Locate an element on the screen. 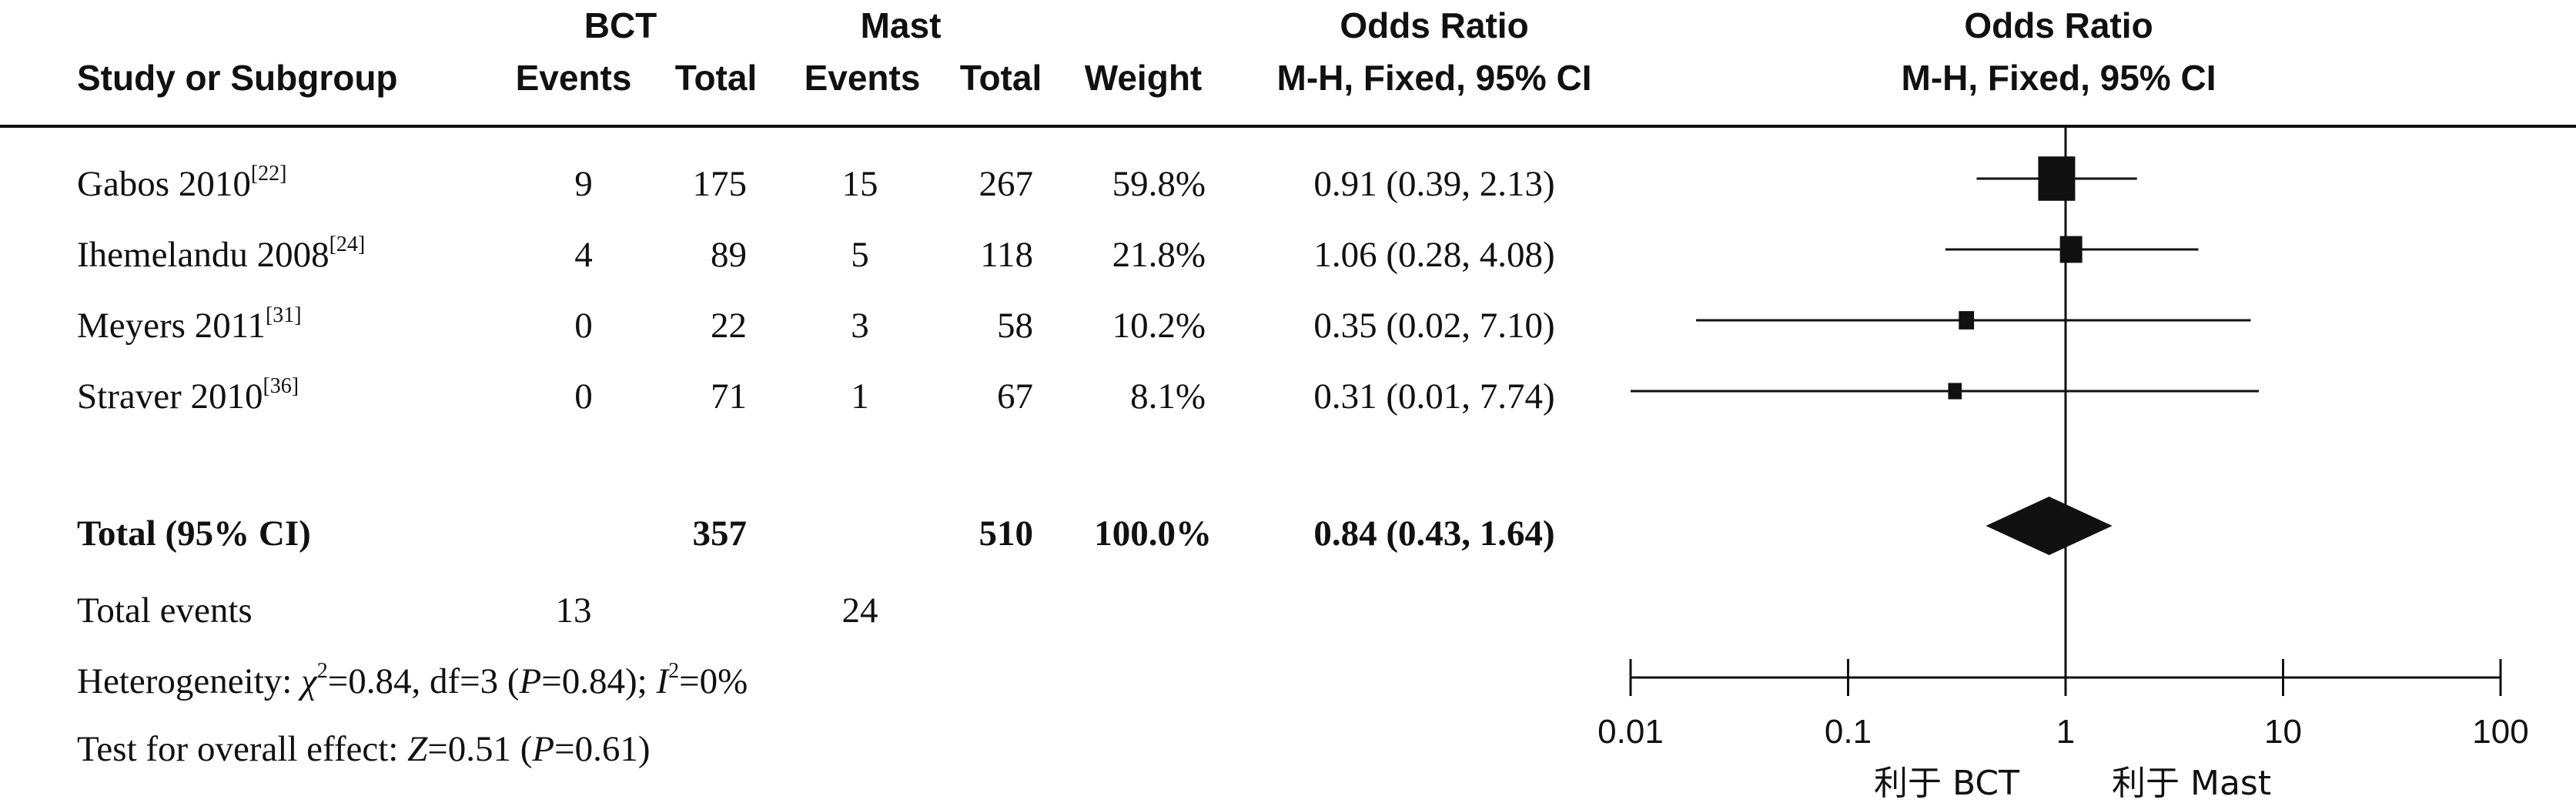 This screenshot has height=803, width=2576. weight-value: 21.8% is located at coordinates (1159, 255).